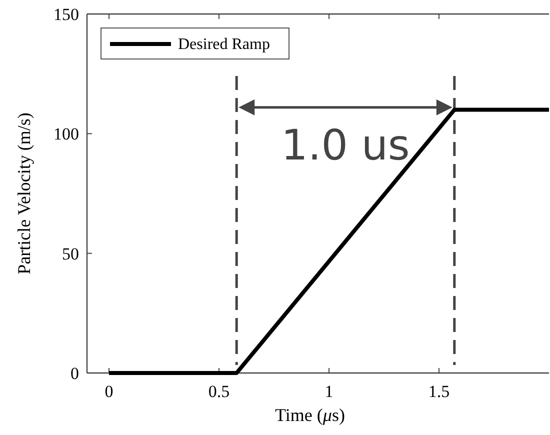 This screenshot has width=550, height=435. Describe the element at coordinates (310, 415) in the screenshot. I see `x-axis-title: Time (μs)` at that location.